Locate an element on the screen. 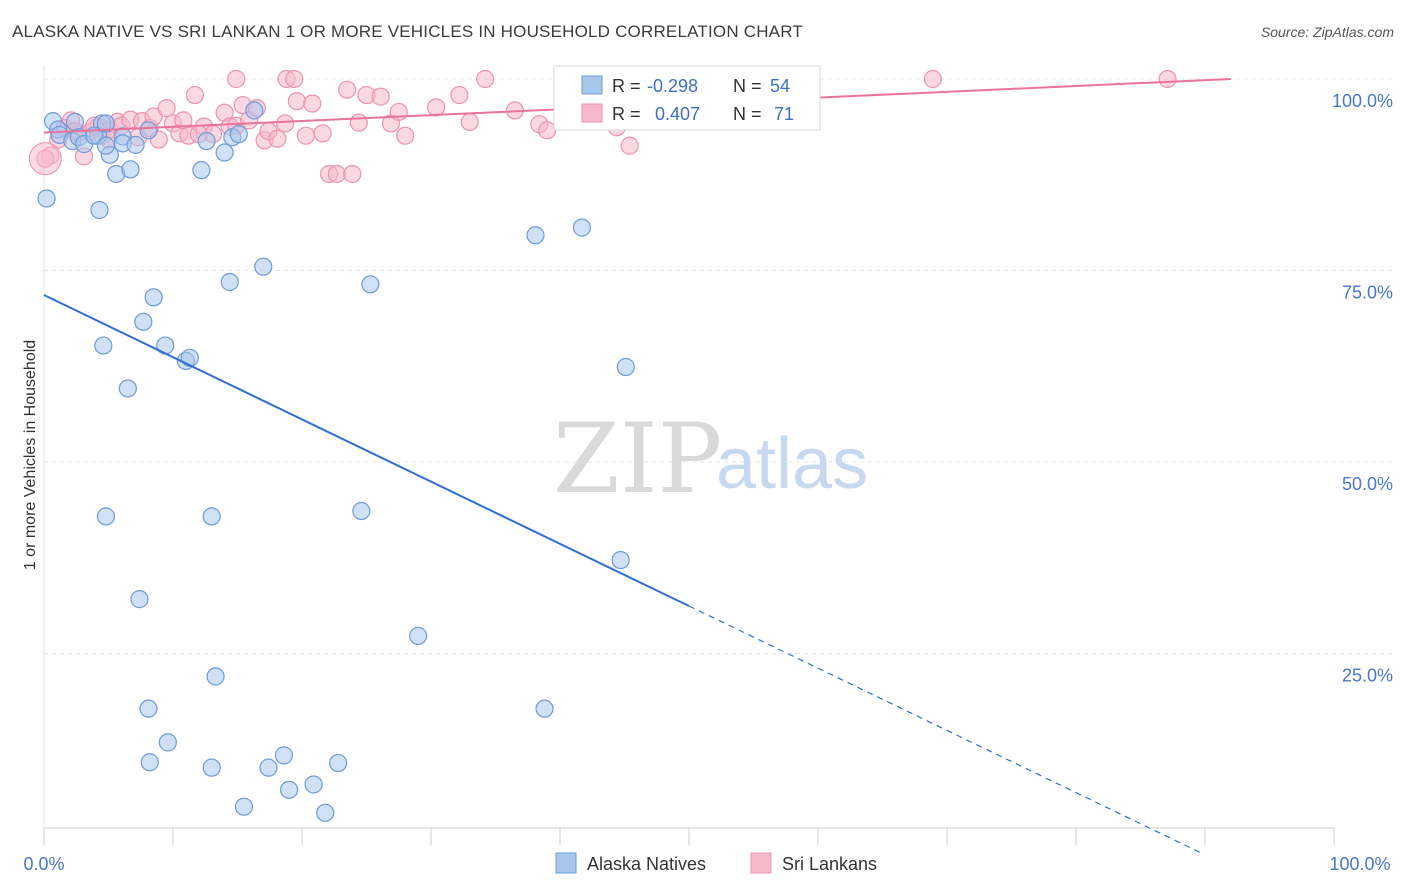  x-tick-label-min: 0.0% is located at coordinates (43, 864).